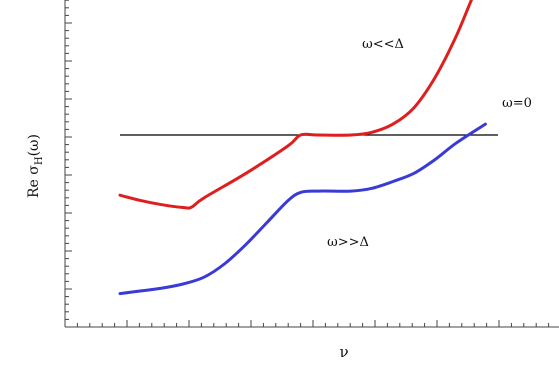 The image size is (559, 366). I want to click on y-axis-label-main: Re σ, so click(34, 181).